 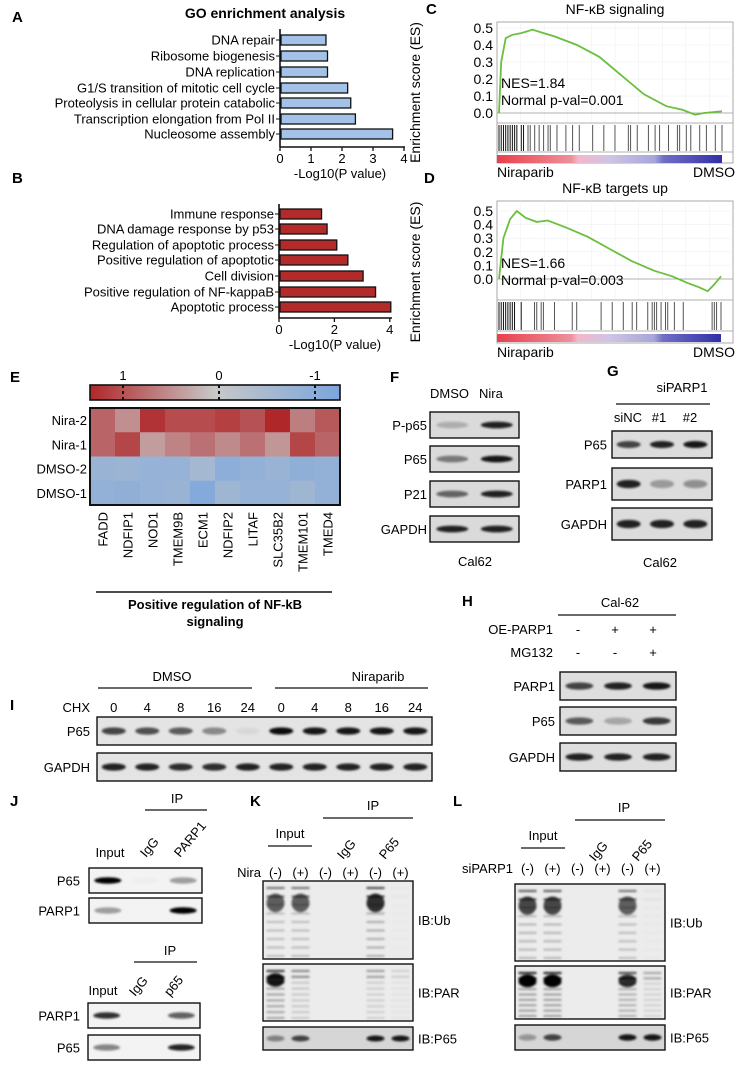 What do you see at coordinates (615, 9) in the screenshot?
I see `chart-title: NF-κB signaling` at bounding box center [615, 9].